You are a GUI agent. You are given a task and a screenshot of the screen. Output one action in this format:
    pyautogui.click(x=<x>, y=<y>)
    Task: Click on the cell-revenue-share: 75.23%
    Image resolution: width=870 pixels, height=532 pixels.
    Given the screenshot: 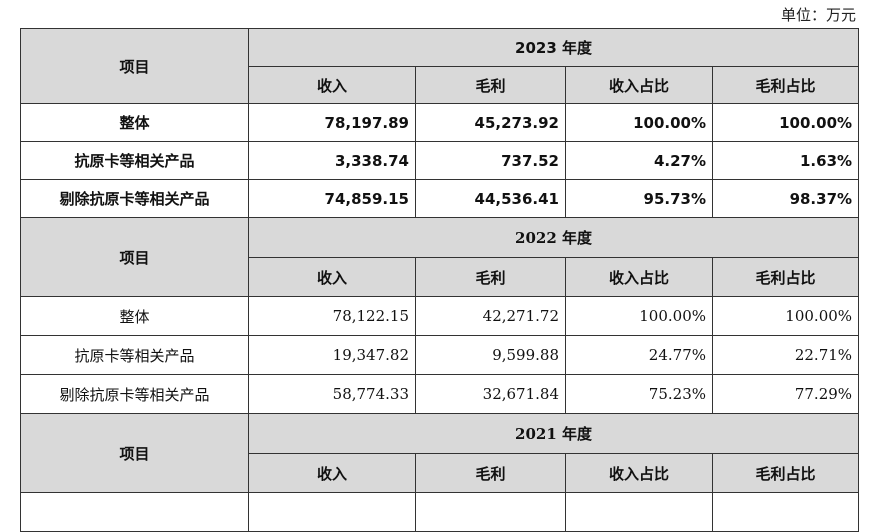 What is the action you would take?
    pyautogui.click(x=639, y=394)
    